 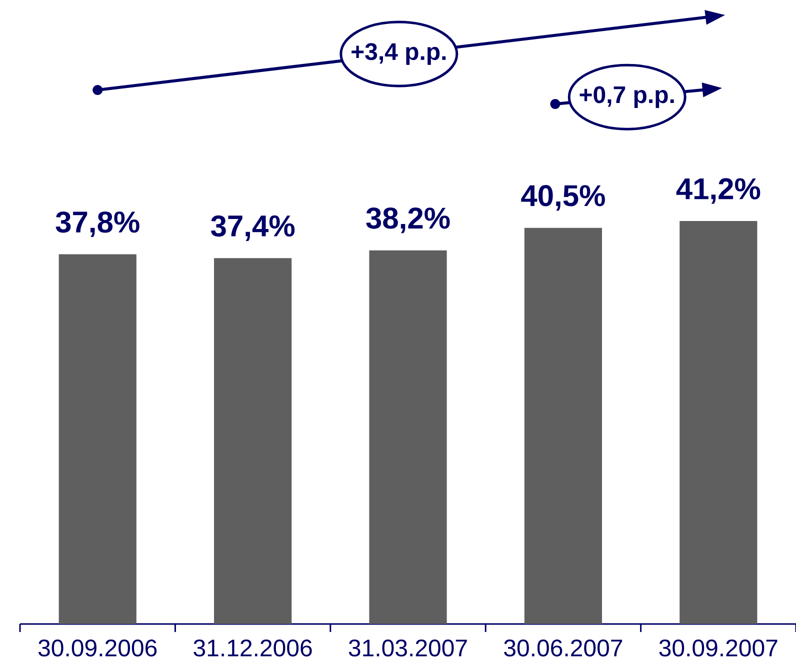 What do you see at coordinates (97, 647) in the screenshot?
I see `x-tick-label: 30.09.2006` at bounding box center [97, 647].